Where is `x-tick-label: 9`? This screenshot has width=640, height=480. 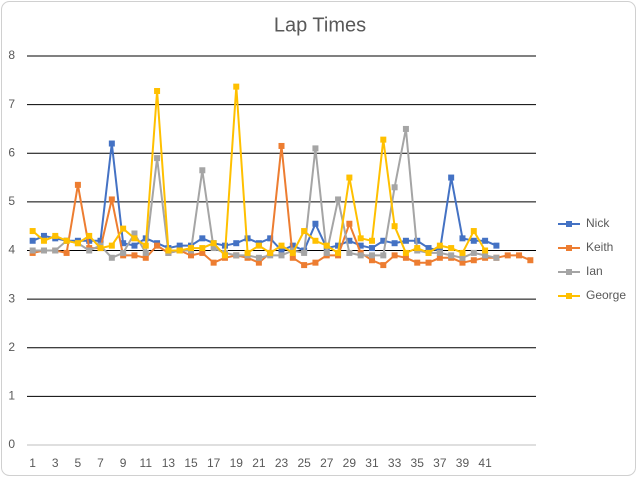 x-tick-label: 9 is located at coordinates (123, 463).